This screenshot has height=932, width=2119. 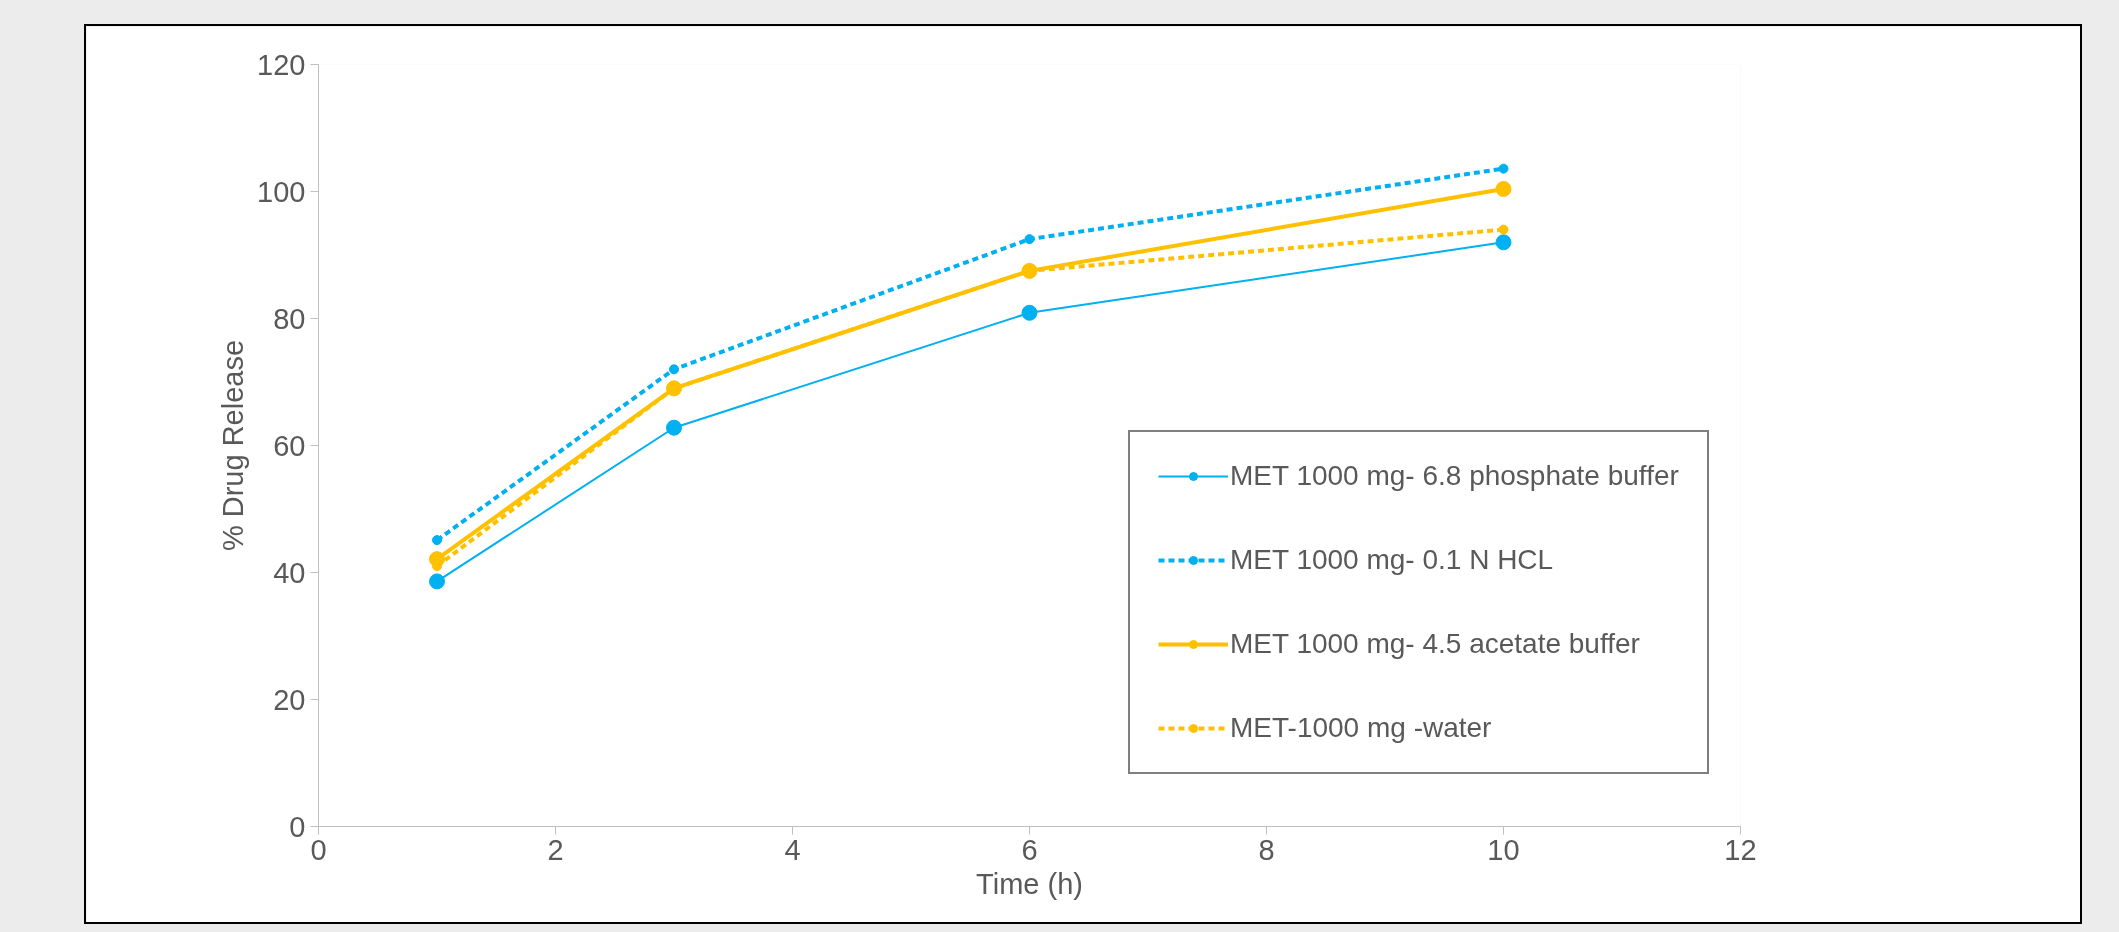 I want to click on x-tick-label: 10, so click(x=1503, y=849).